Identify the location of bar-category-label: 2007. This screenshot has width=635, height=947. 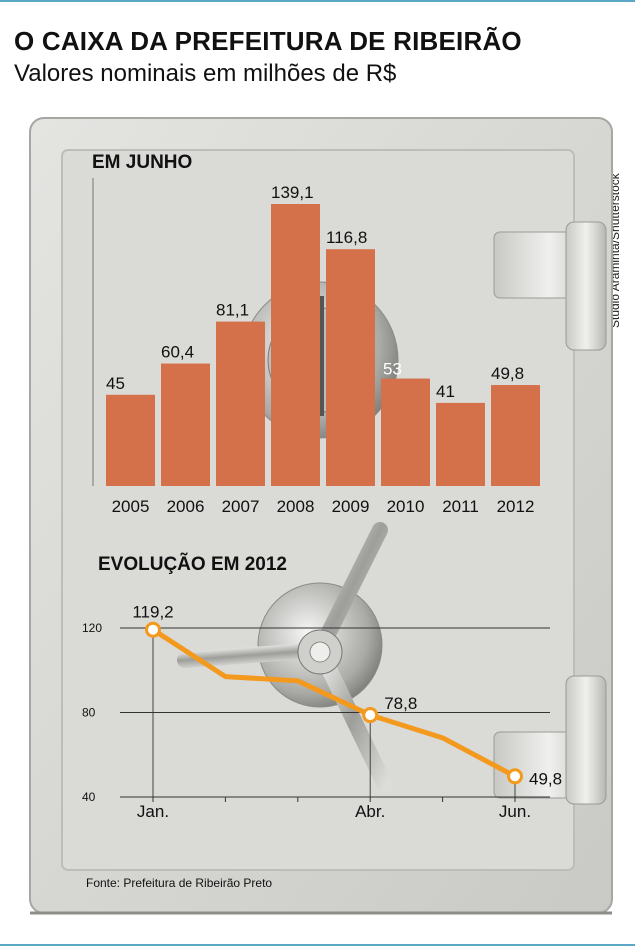
(241, 506).